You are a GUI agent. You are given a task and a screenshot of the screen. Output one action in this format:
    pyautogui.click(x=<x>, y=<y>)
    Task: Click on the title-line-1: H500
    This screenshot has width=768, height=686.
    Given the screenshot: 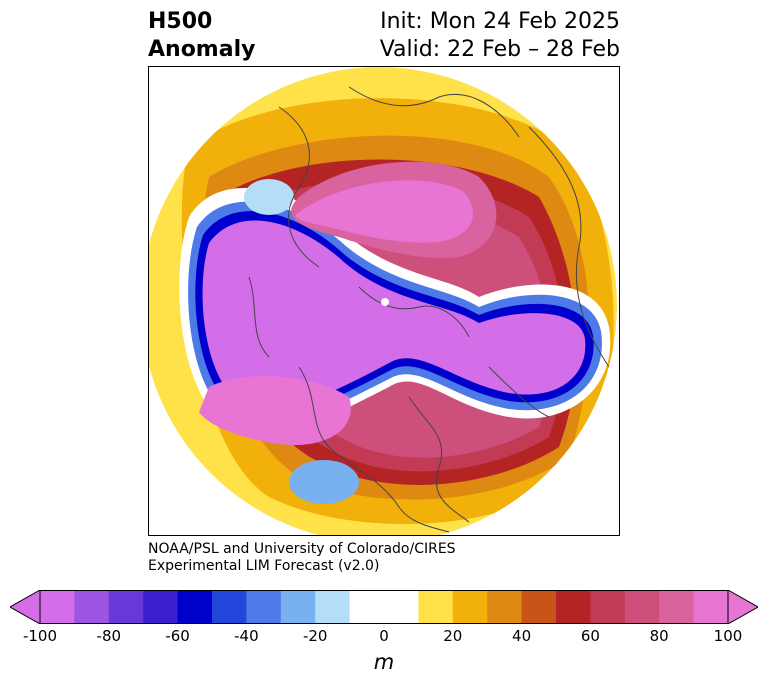 What is the action you would take?
    pyautogui.click(x=180, y=21)
    